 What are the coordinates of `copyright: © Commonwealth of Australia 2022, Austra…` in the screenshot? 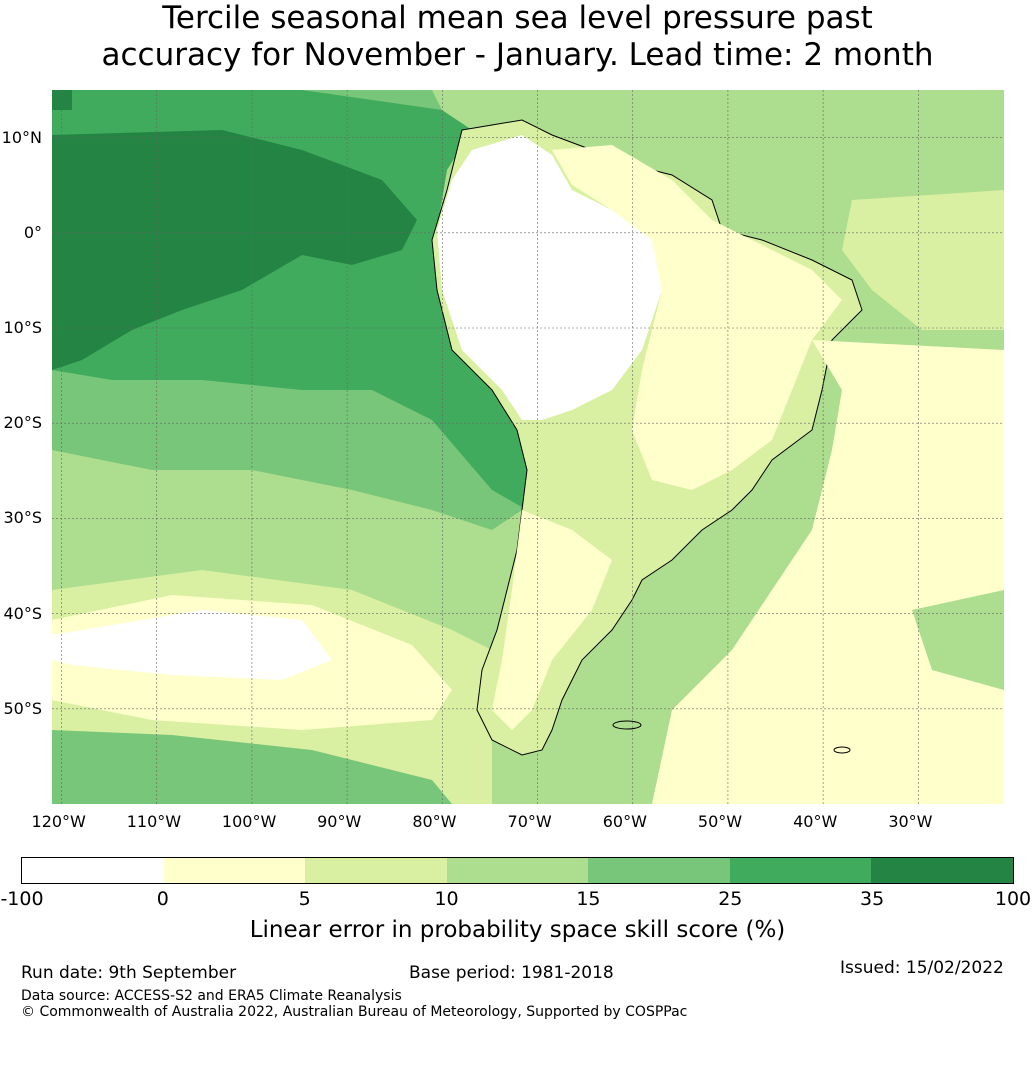 It's located at (354, 1012).